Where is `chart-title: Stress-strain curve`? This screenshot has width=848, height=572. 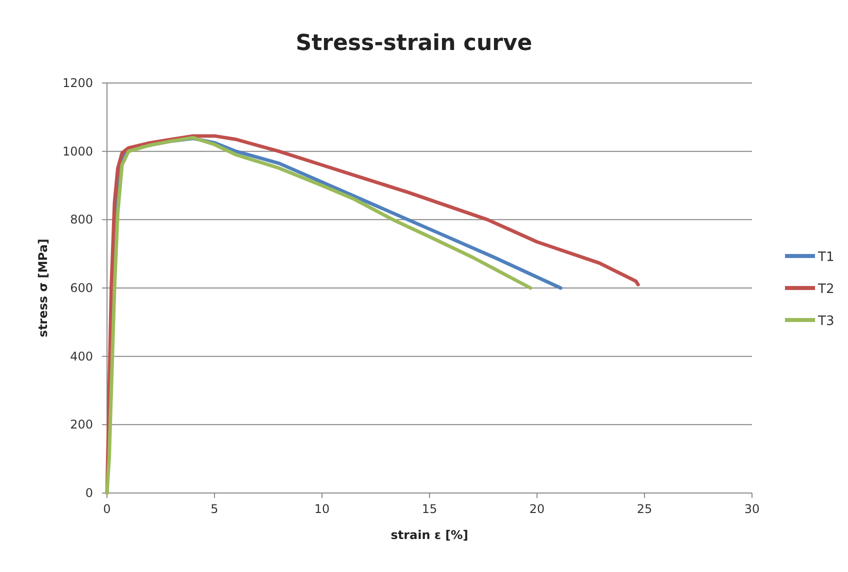
chart-title: Stress-strain curve is located at coordinates (414, 43).